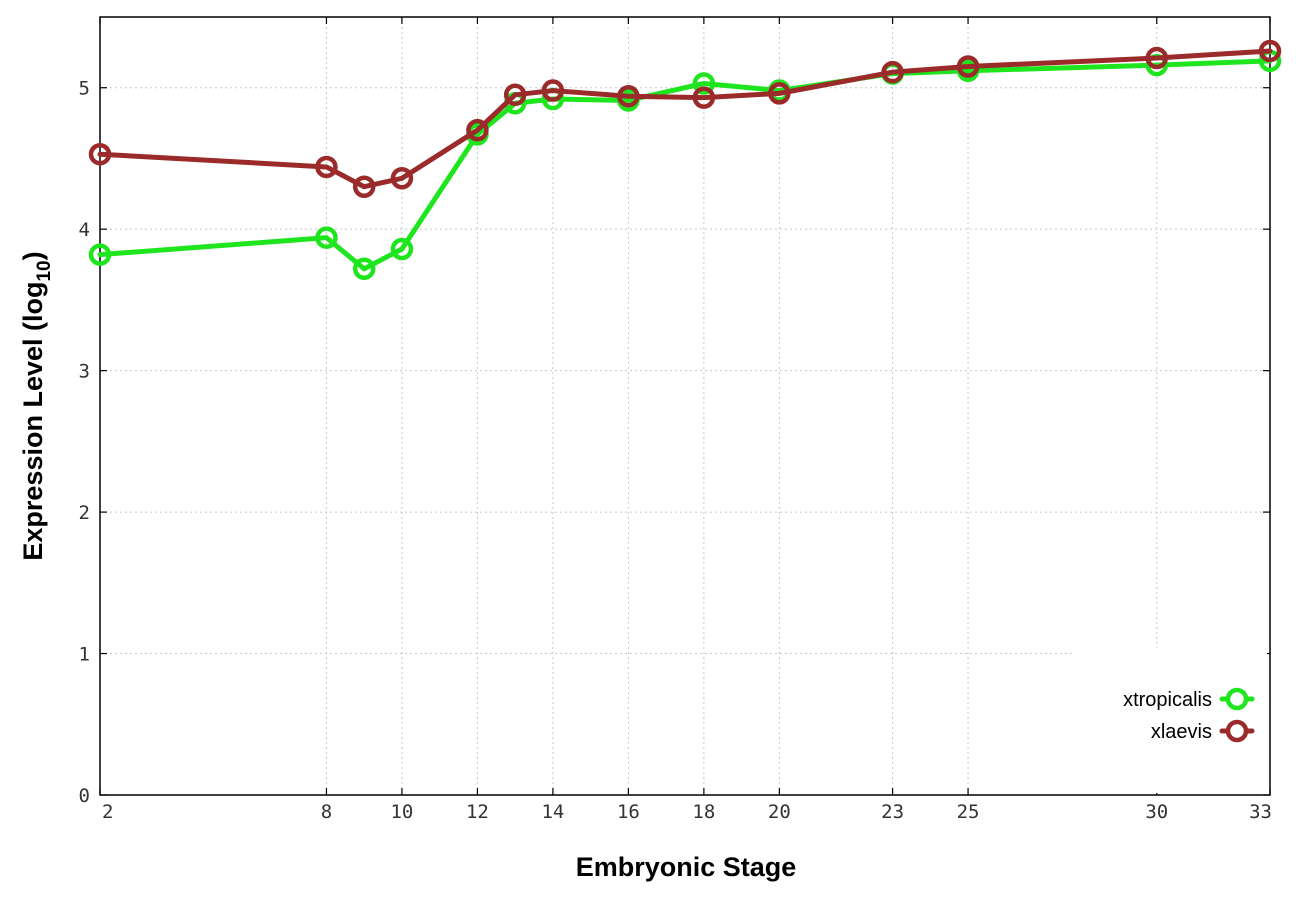 The height and width of the screenshot is (907, 1296). I want to click on x-tick-label: 30, so click(1156, 812).